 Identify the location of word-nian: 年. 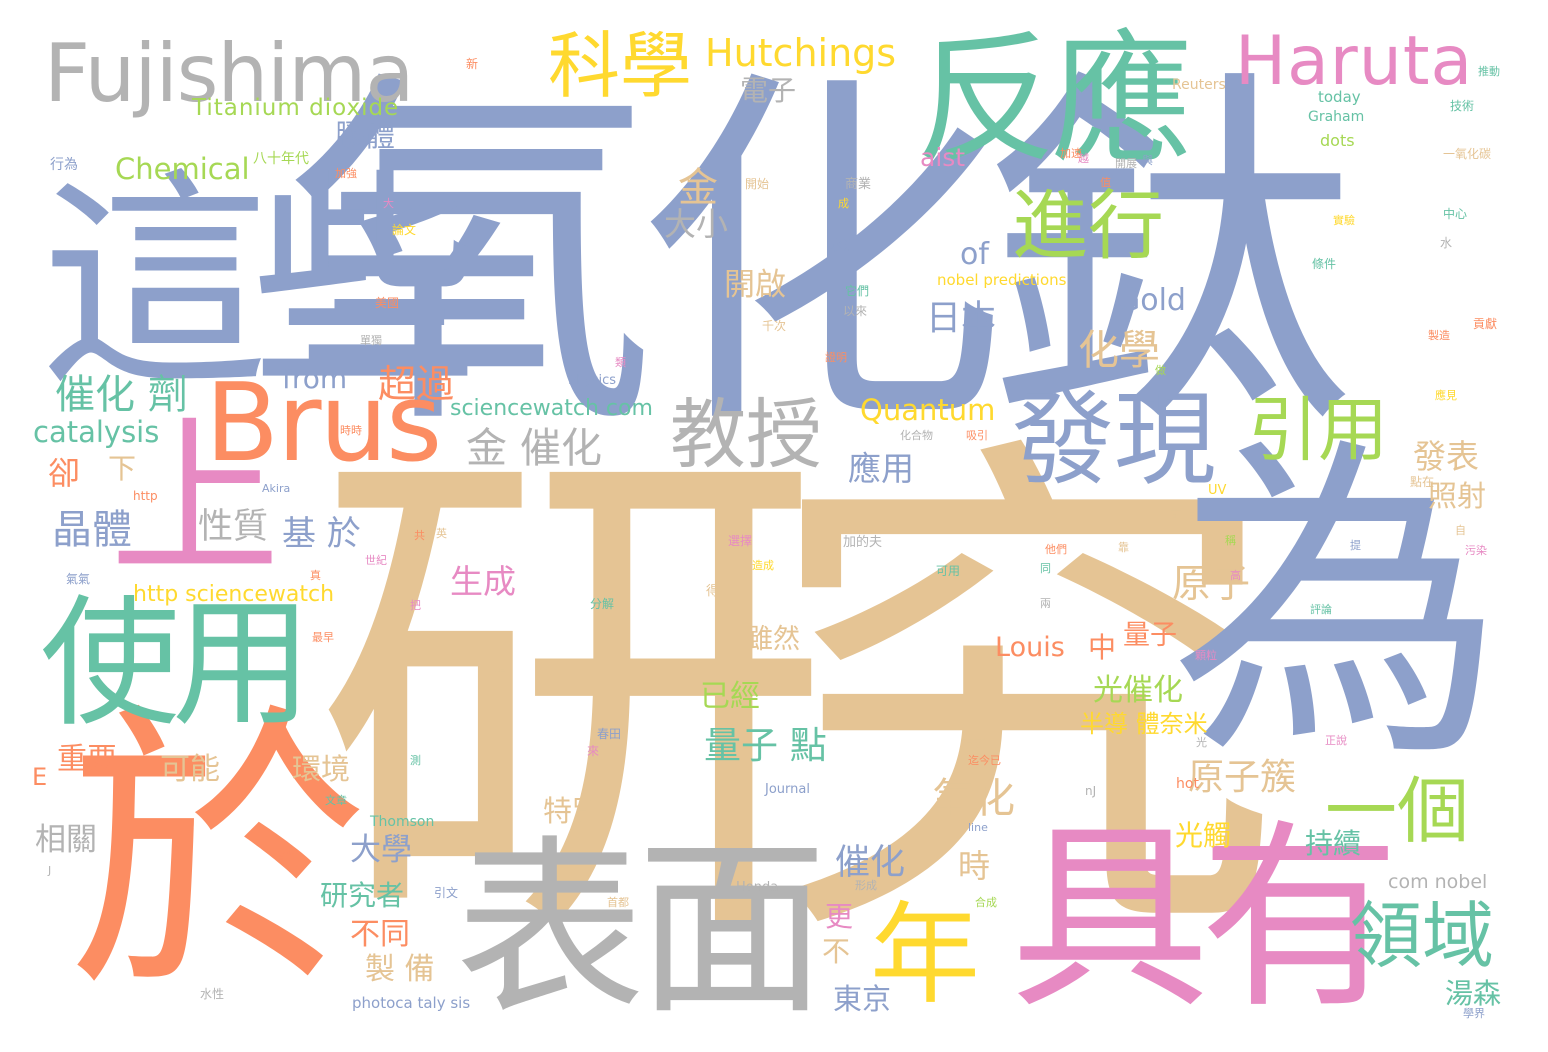
(925, 955).